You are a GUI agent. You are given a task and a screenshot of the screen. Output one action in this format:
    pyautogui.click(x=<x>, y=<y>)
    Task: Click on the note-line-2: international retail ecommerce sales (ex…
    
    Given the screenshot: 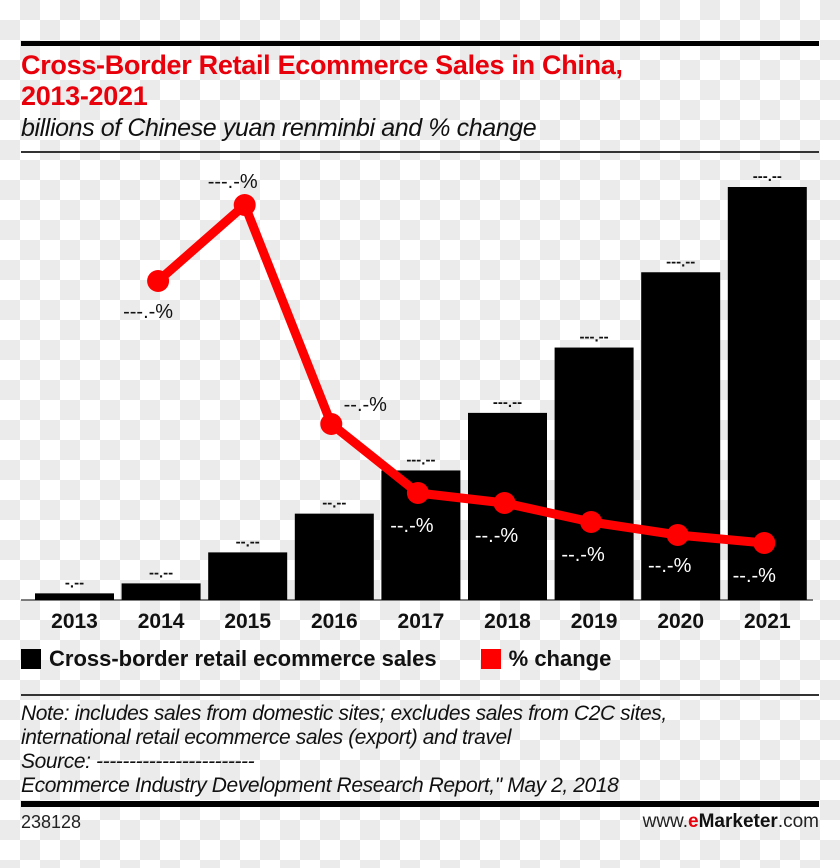 What is the action you would take?
    pyautogui.click(x=266, y=737)
    